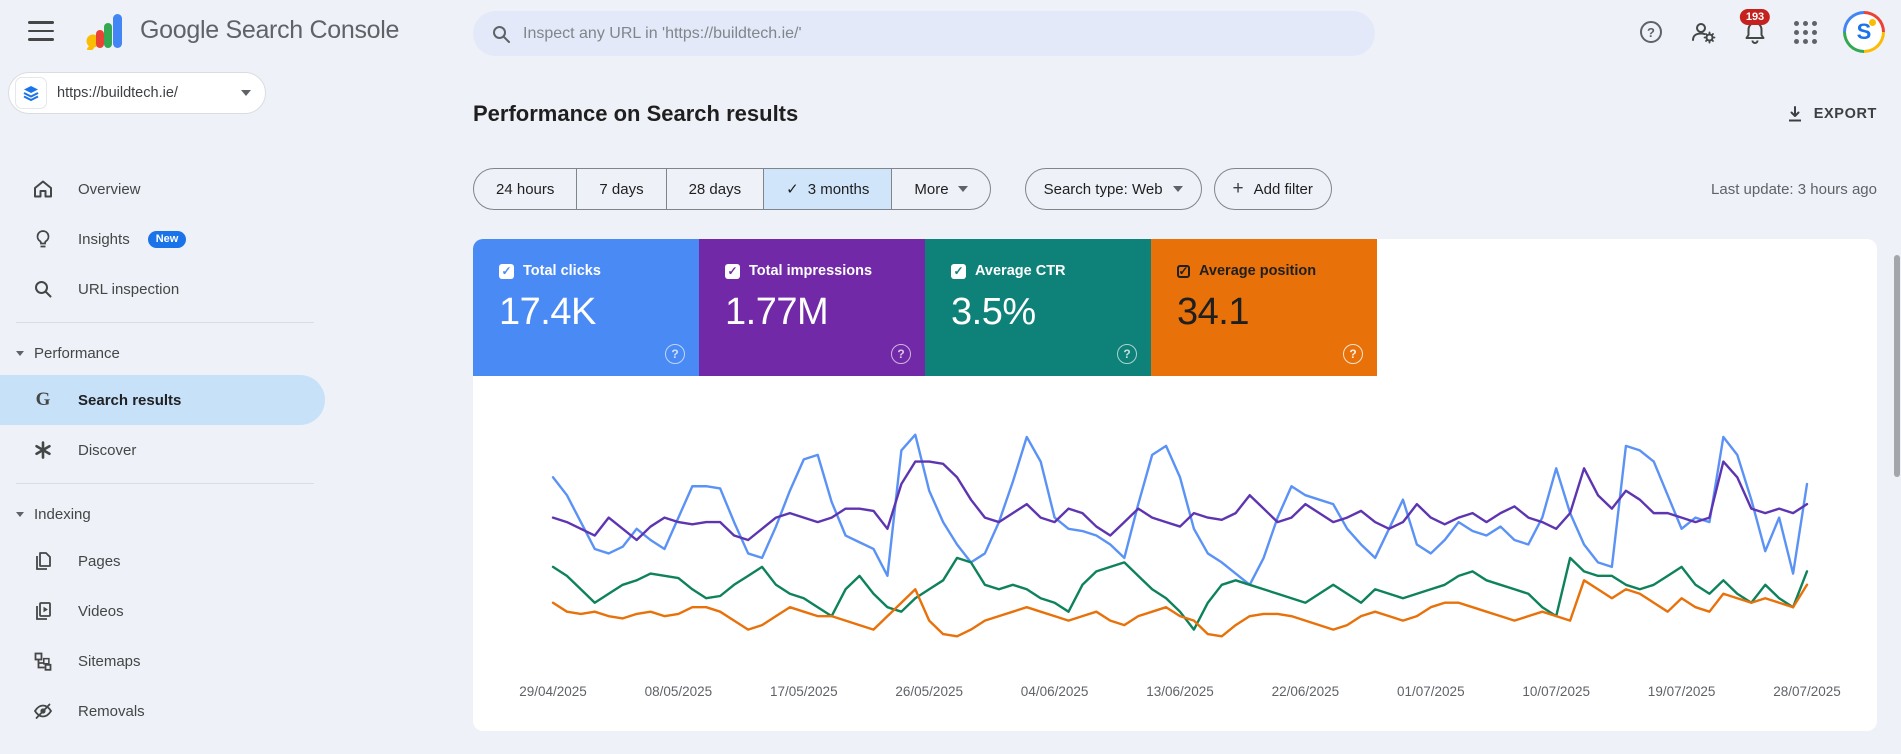 Image resolution: width=1901 pixels, height=754 pixels. Describe the element at coordinates (41, 31) in the screenshot. I see `menu-icon` at that location.